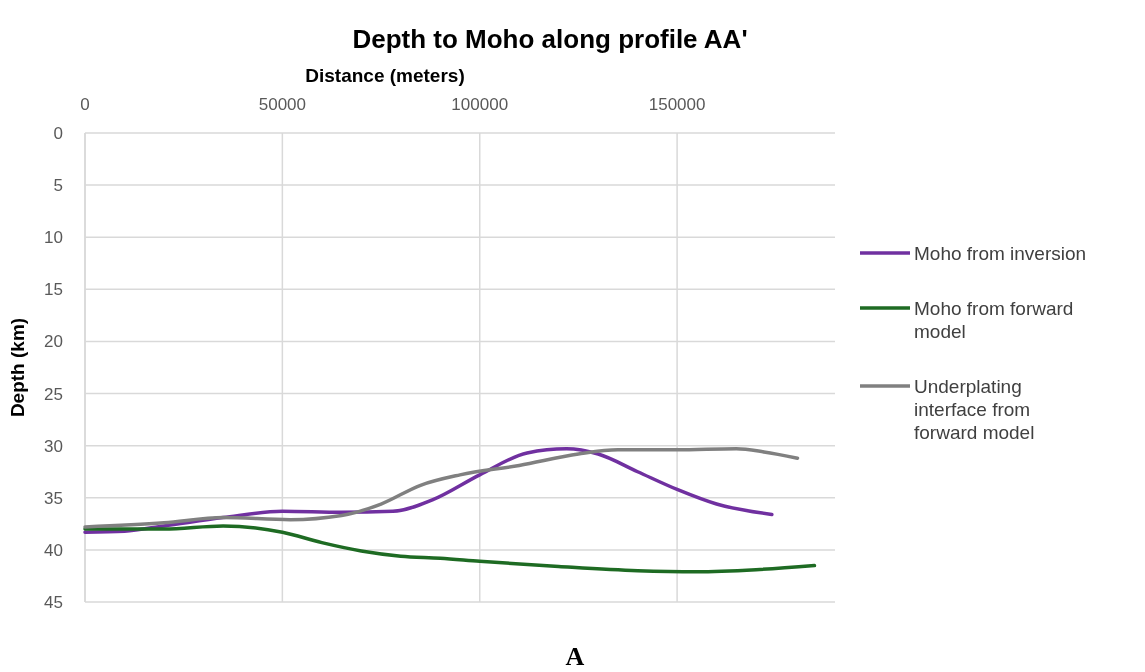 The image size is (1145, 672). What do you see at coordinates (53, 446) in the screenshot?
I see `y-tick-label: 30` at bounding box center [53, 446].